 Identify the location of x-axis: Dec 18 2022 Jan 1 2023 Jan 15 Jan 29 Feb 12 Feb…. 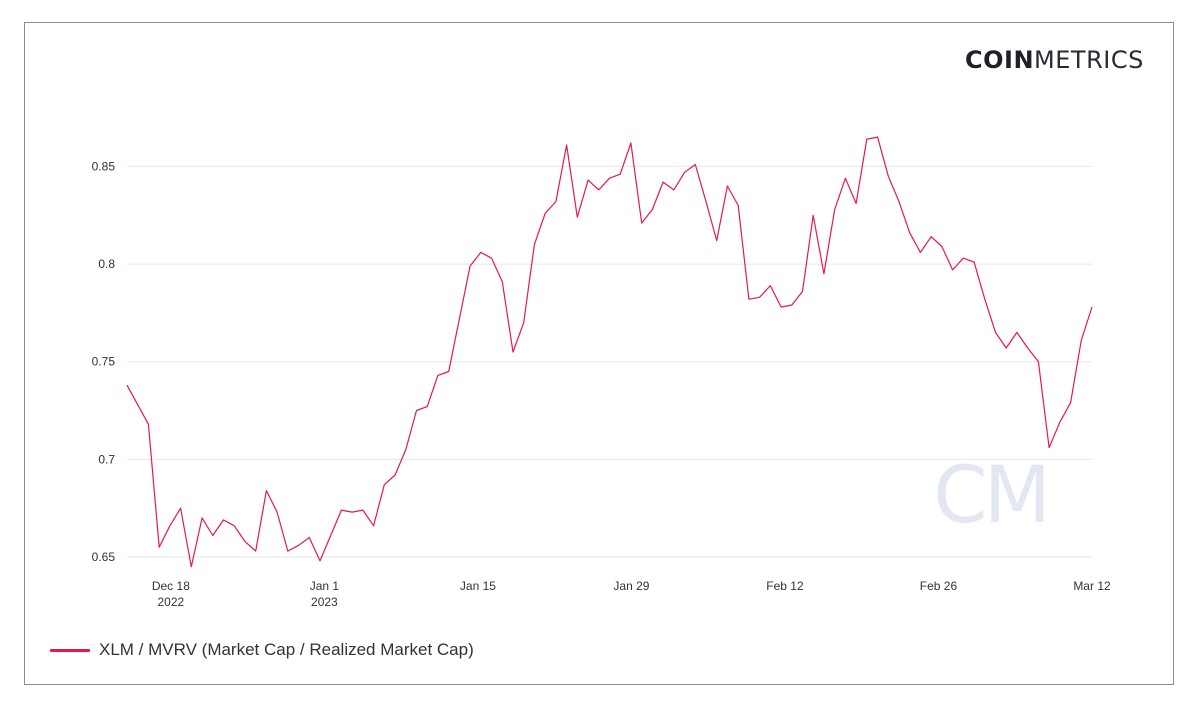
(631, 594).